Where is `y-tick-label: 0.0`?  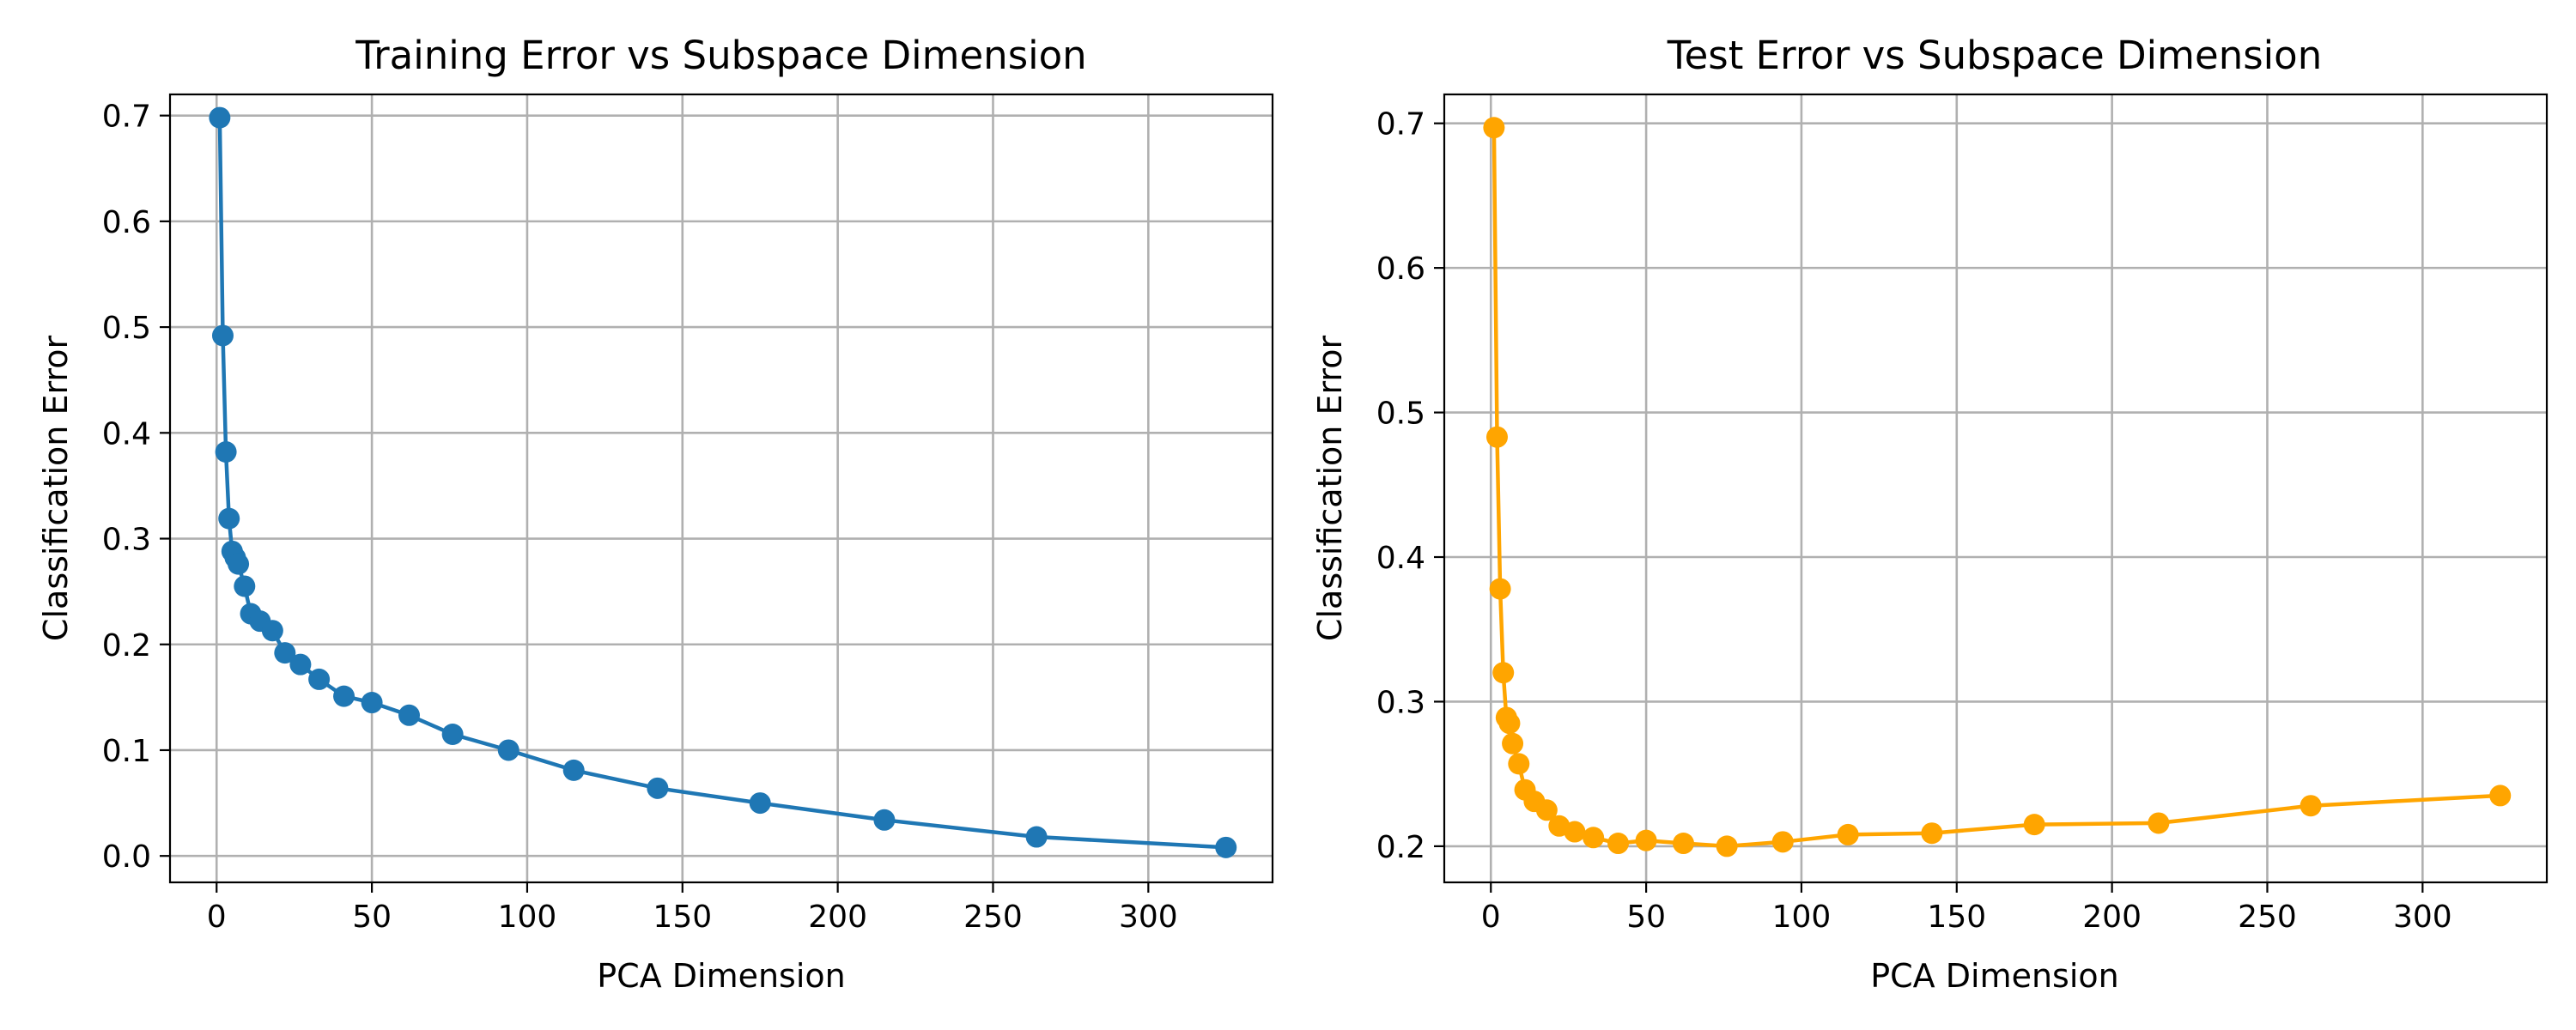 y-tick-label: 0.0 is located at coordinates (127, 857).